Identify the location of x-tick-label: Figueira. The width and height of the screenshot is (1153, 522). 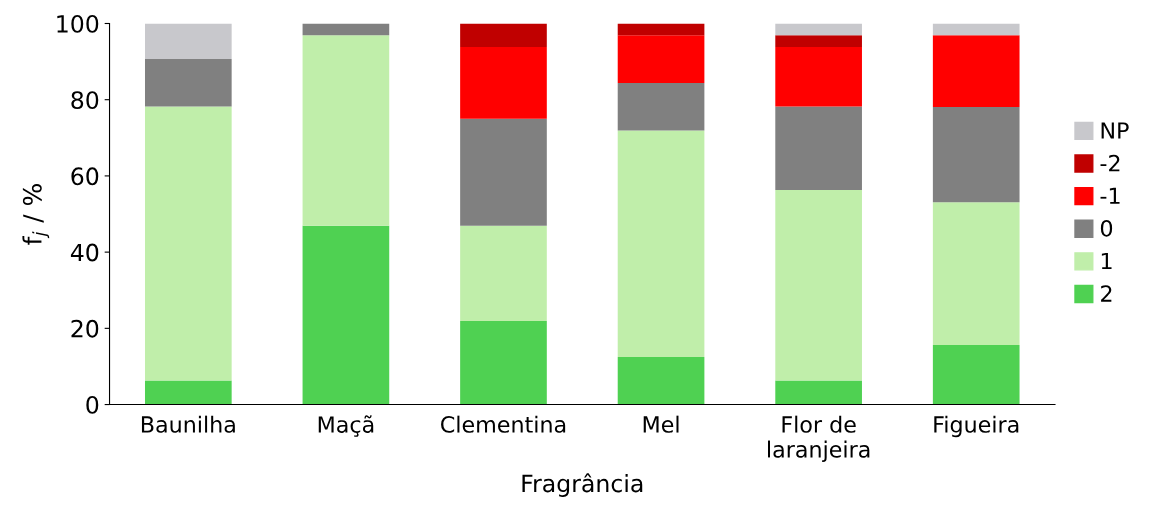
(976, 426).